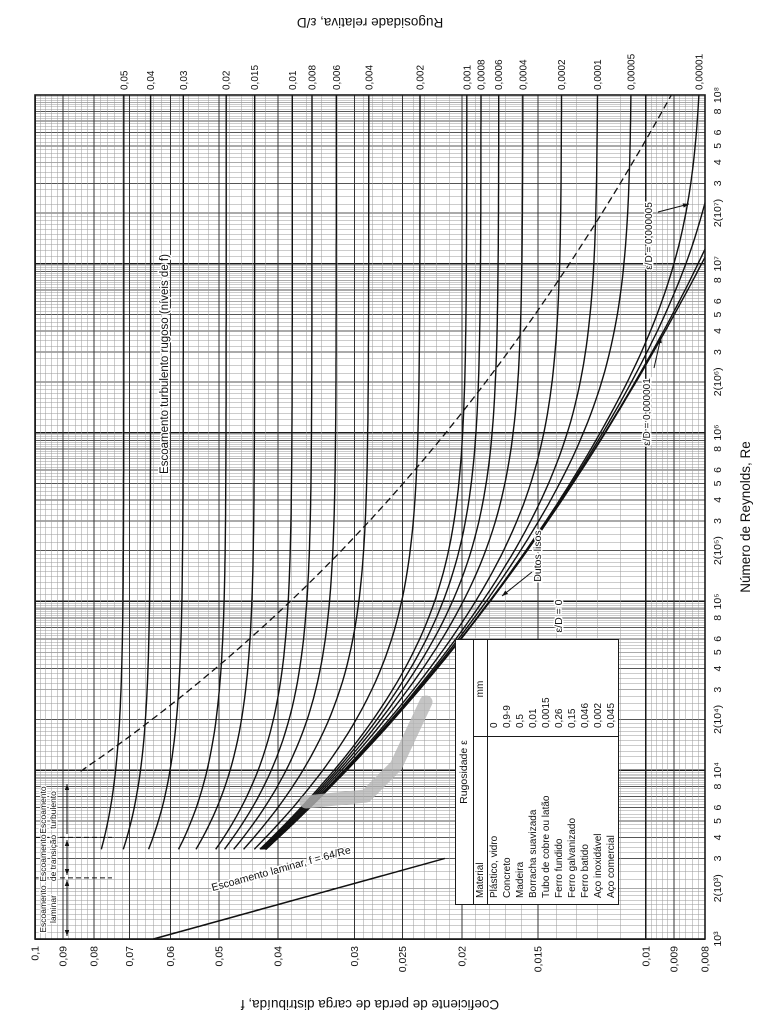 The image size is (768, 1024). I want to click on eps-tick-label: 0,04, so click(151, 80).